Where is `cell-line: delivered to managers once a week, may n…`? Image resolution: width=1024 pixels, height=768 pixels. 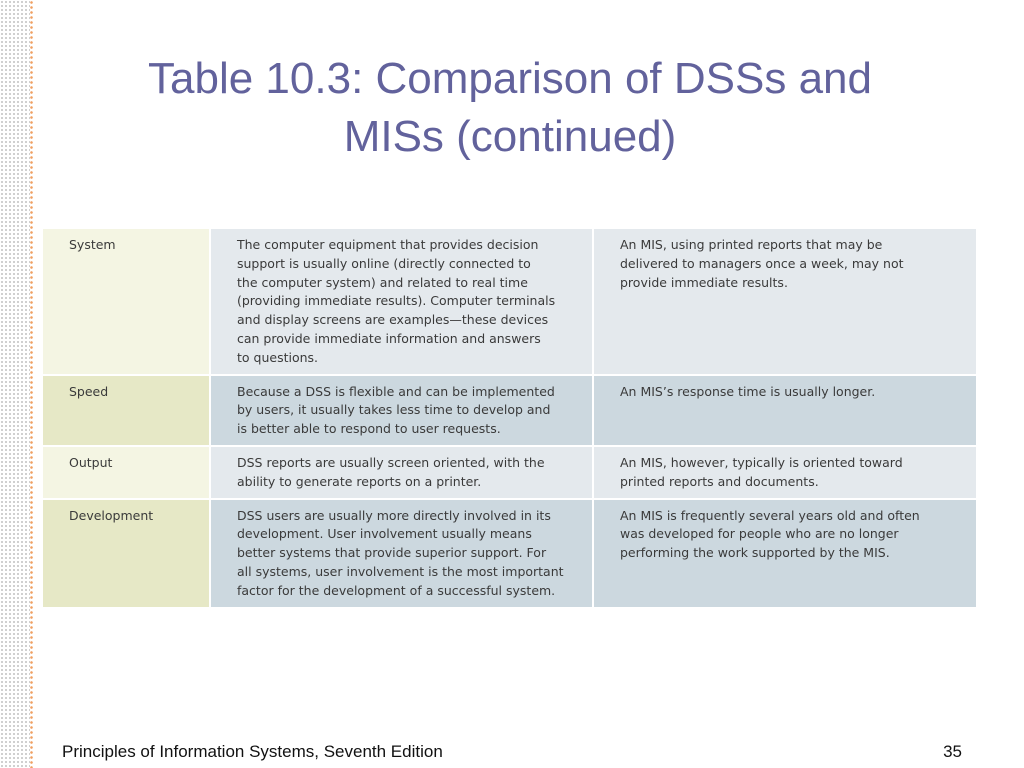
cell-line: delivered to managers once a week, may n… is located at coordinates (762, 263).